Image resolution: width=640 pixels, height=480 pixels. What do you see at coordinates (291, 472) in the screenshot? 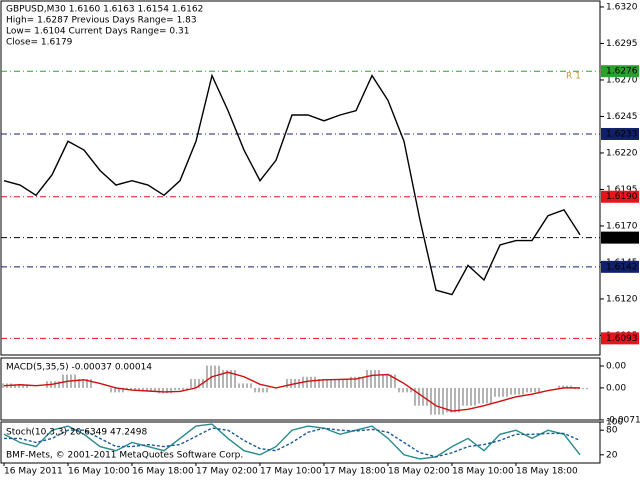
I see `x-tick-label: 17 May 10:00` at bounding box center [291, 472].